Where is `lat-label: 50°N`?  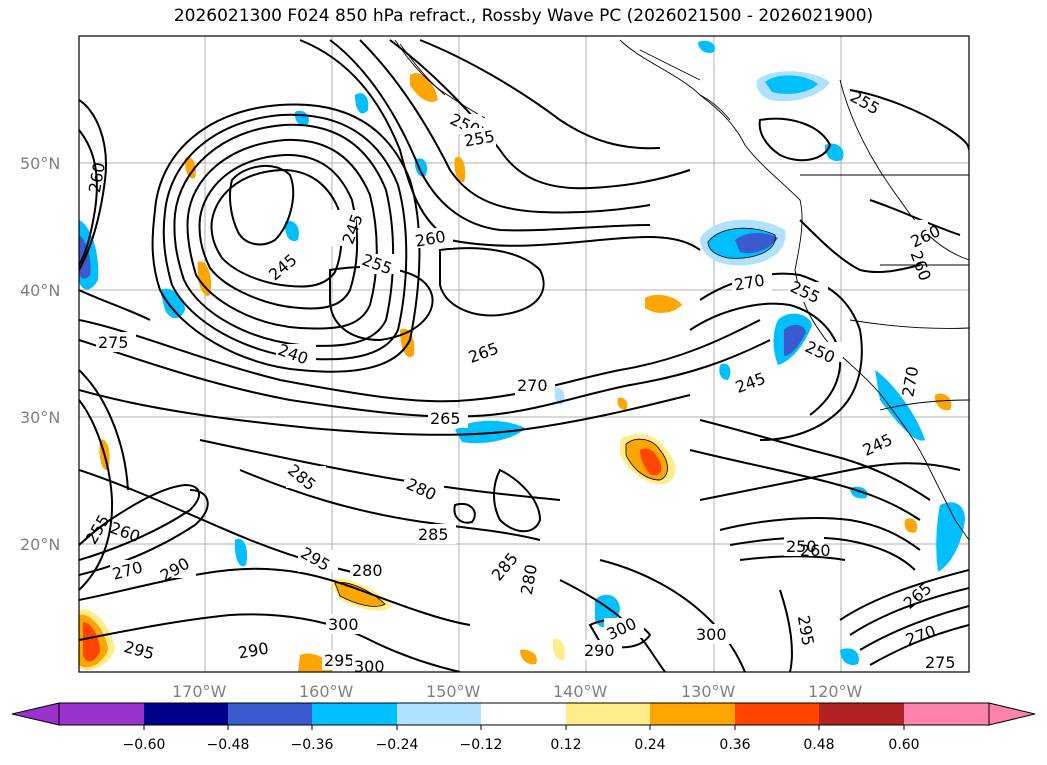
lat-label: 50°N is located at coordinates (40, 163).